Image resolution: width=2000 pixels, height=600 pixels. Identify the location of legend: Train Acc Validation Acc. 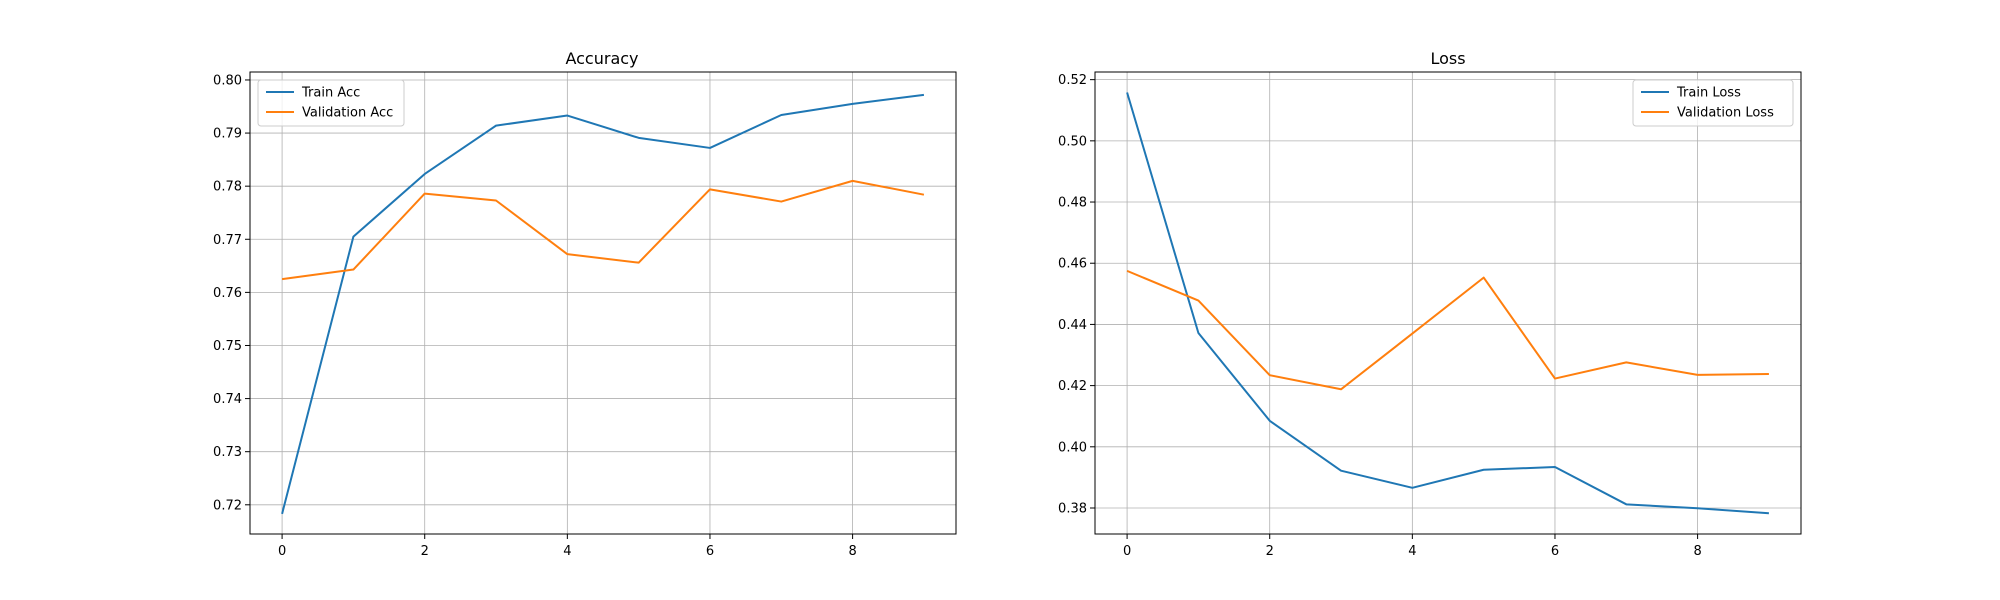
(331, 103).